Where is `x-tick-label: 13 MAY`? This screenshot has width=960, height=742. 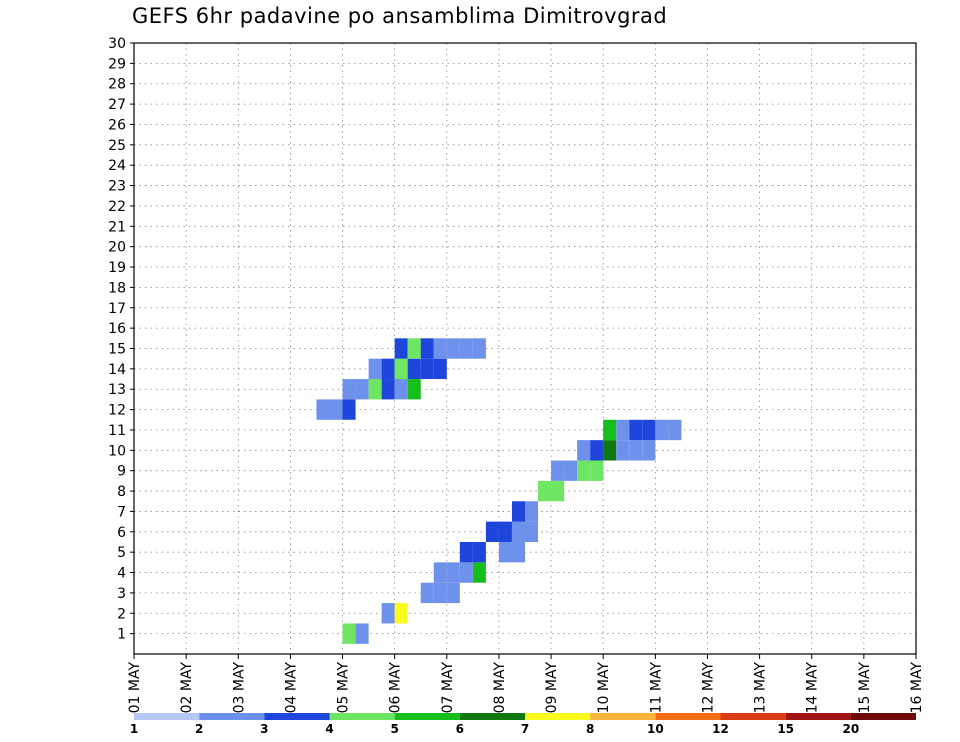
x-tick-label: 13 MAY is located at coordinates (761, 688).